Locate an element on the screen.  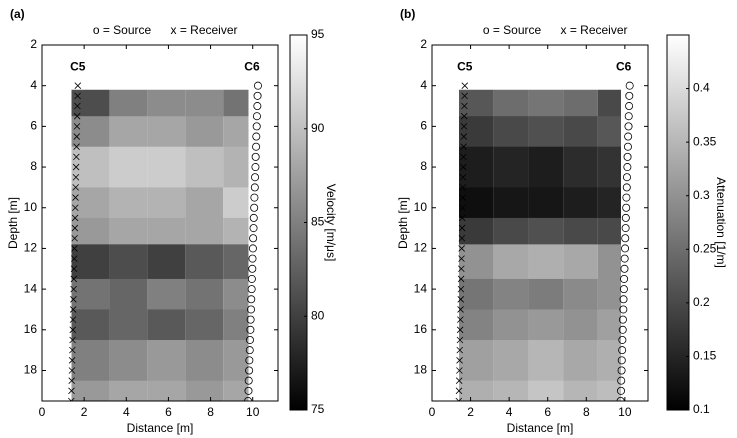
x-tick-label: 6 is located at coordinates (547, 412).